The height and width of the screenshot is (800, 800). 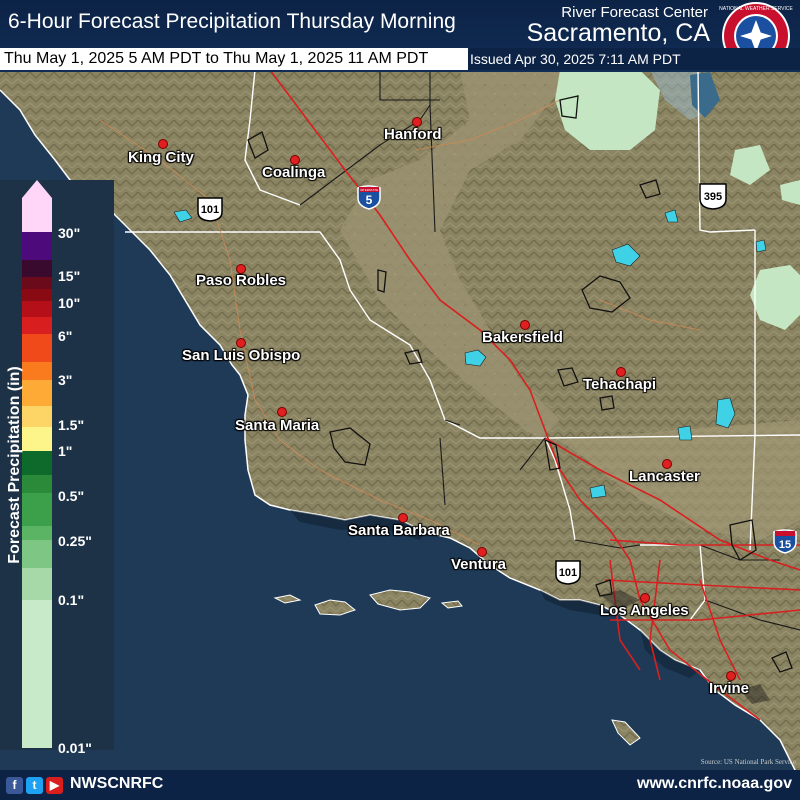 I want to click on legend-label-0-1: 0.1", so click(x=71, y=600).